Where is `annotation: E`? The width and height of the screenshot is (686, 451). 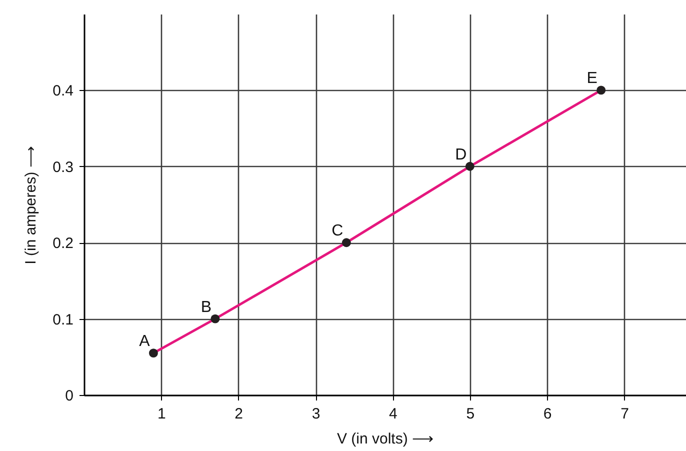 annotation: E is located at coordinates (592, 79).